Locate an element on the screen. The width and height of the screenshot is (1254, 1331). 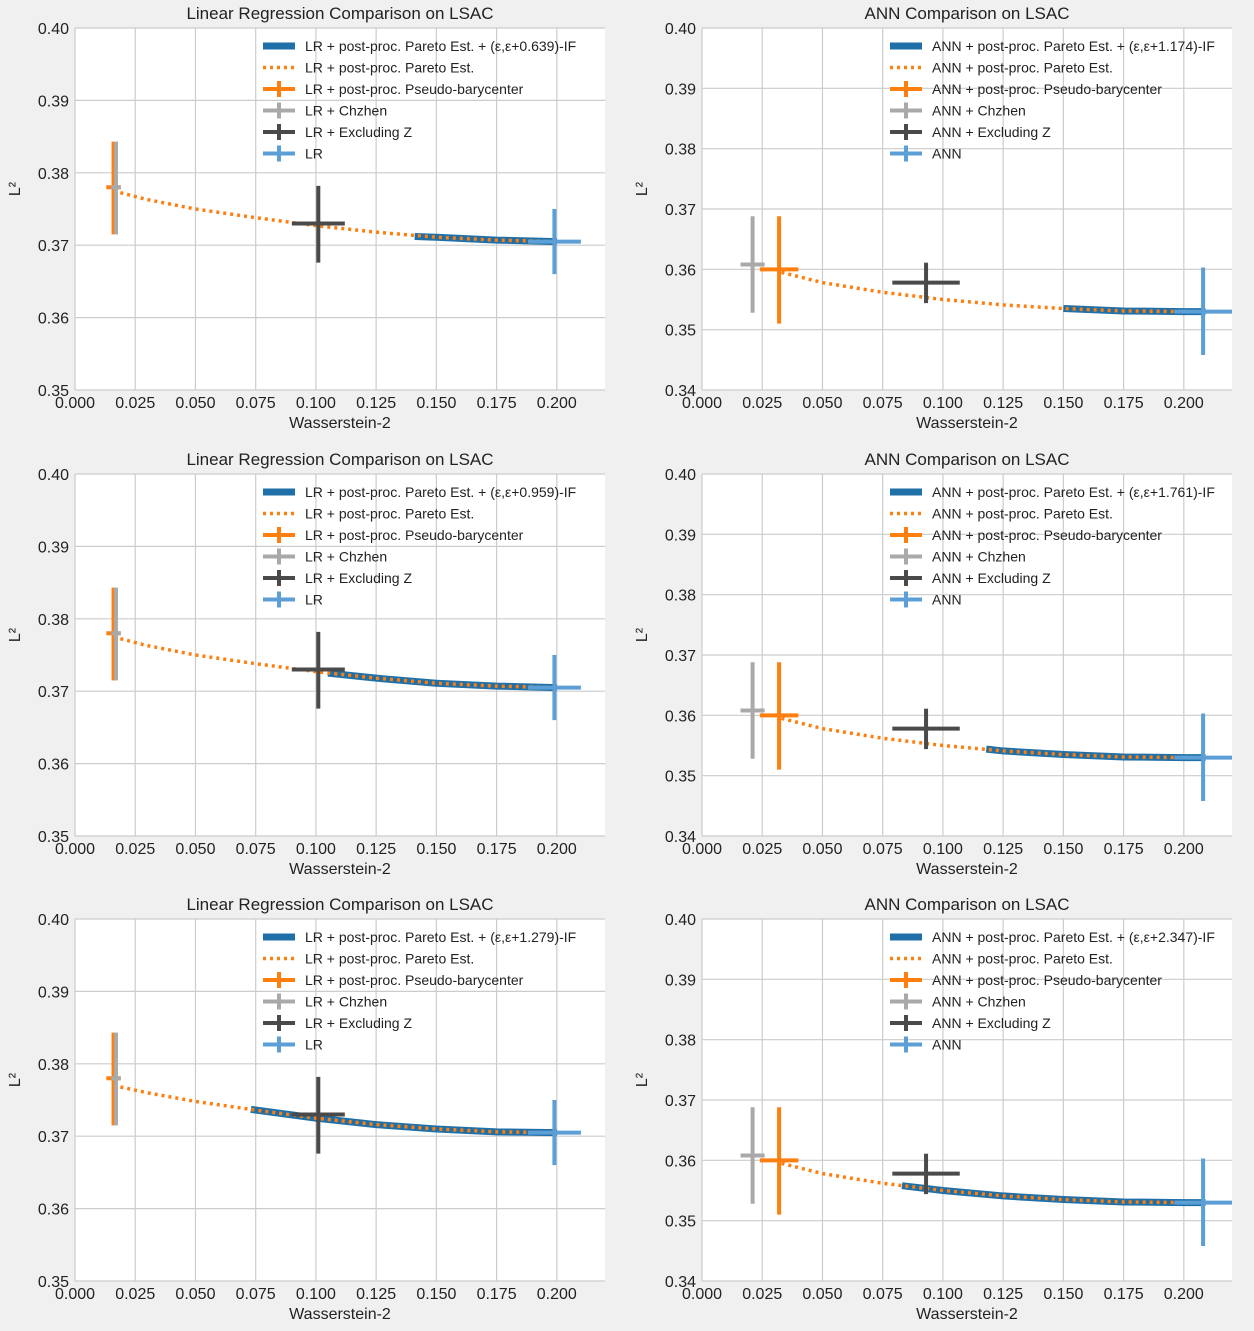
legend-item: ANN is located at coordinates (926, 1044).